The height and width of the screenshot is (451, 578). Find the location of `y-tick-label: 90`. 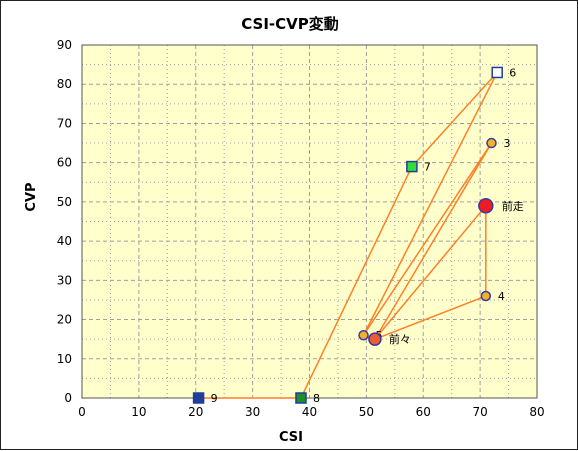

y-tick-label: 90 is located at coordinates (64, 45).